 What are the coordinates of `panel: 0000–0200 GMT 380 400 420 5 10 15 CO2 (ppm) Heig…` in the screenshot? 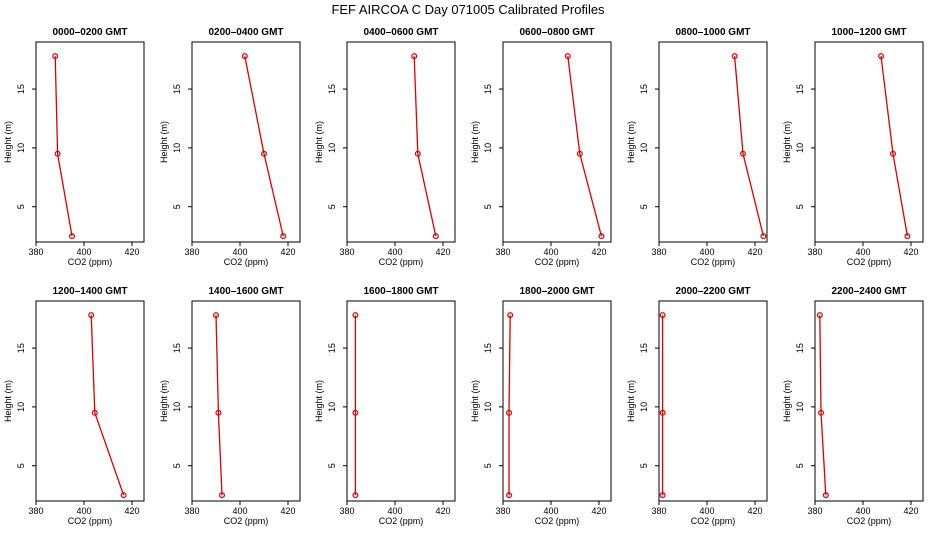 It's located at (74, 147).